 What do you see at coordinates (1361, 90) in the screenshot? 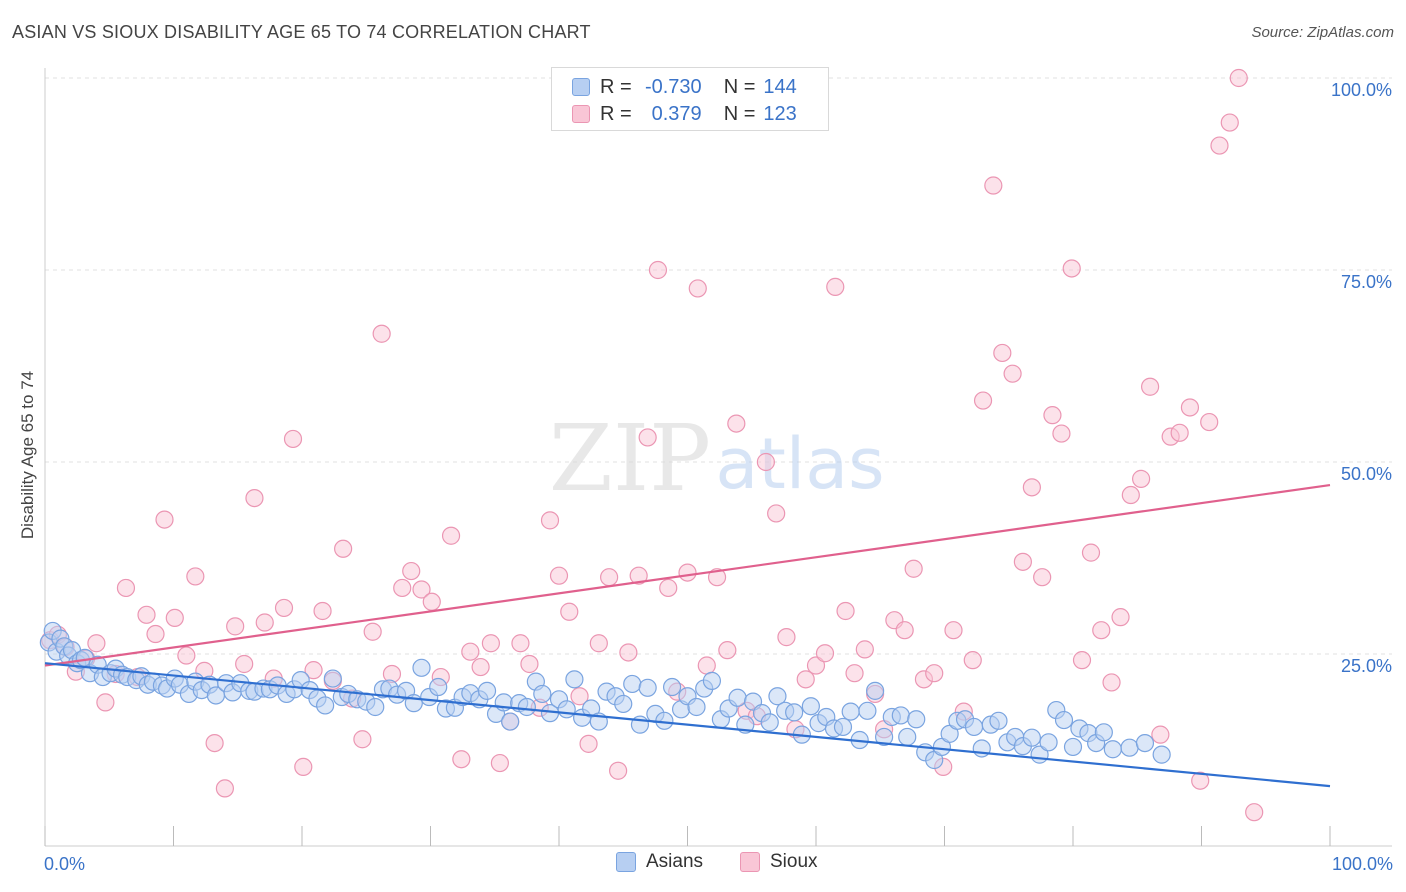
I see `y-tick-label: 100.0%` at bounding box center [1361, 90].